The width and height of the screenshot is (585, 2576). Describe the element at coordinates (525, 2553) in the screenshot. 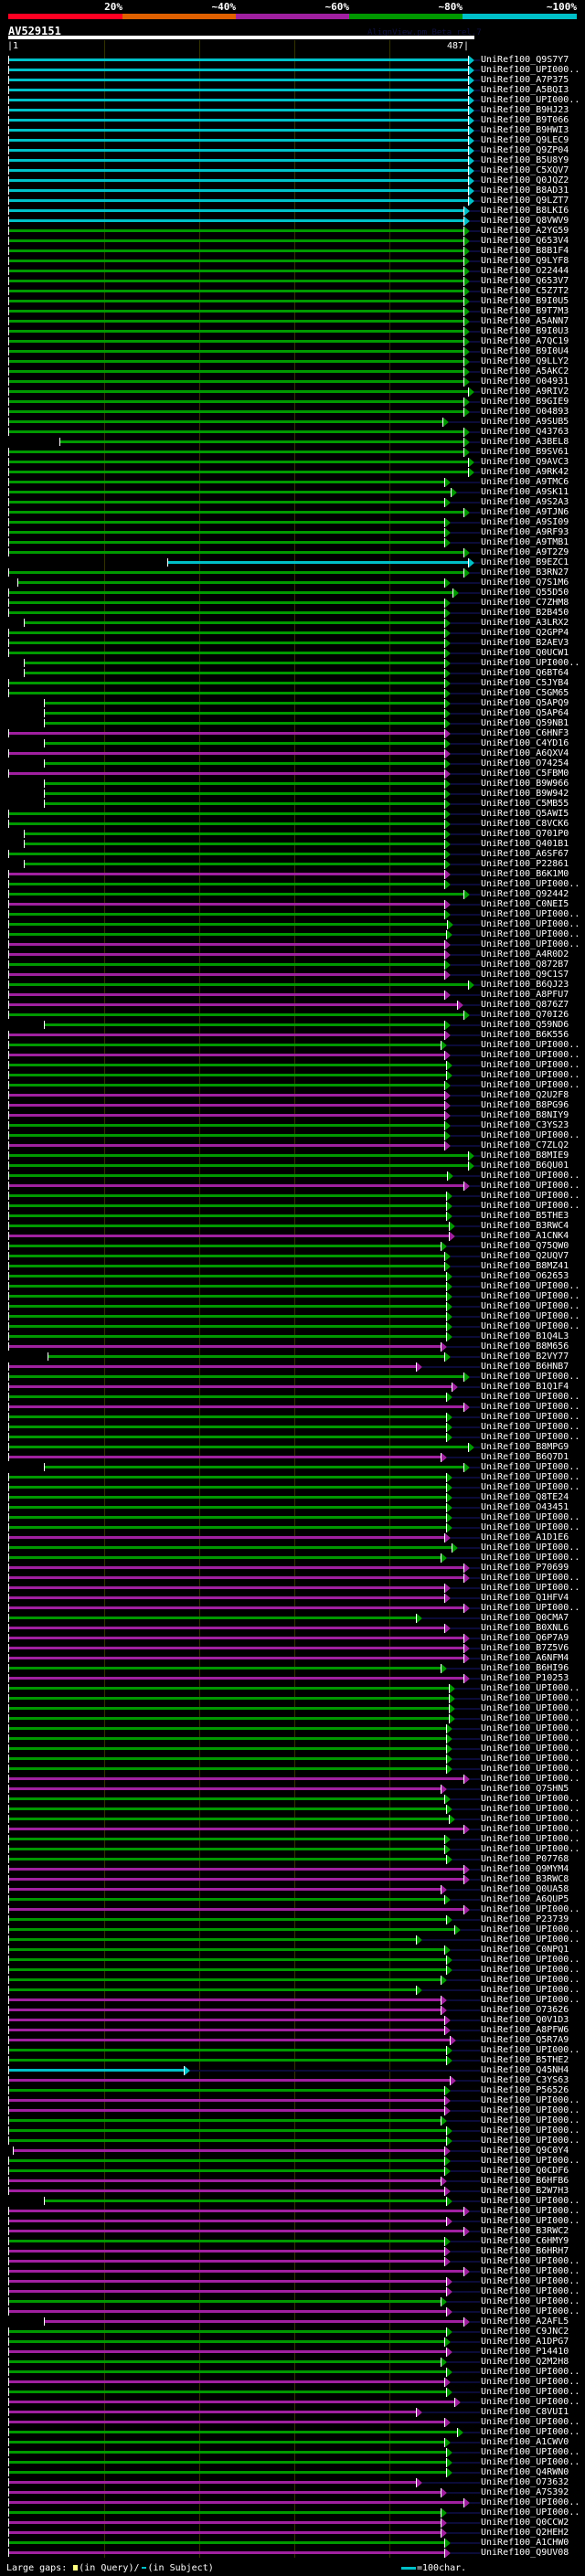

I see `hit-label-link: UniRef100_Q9UV08` at that location.